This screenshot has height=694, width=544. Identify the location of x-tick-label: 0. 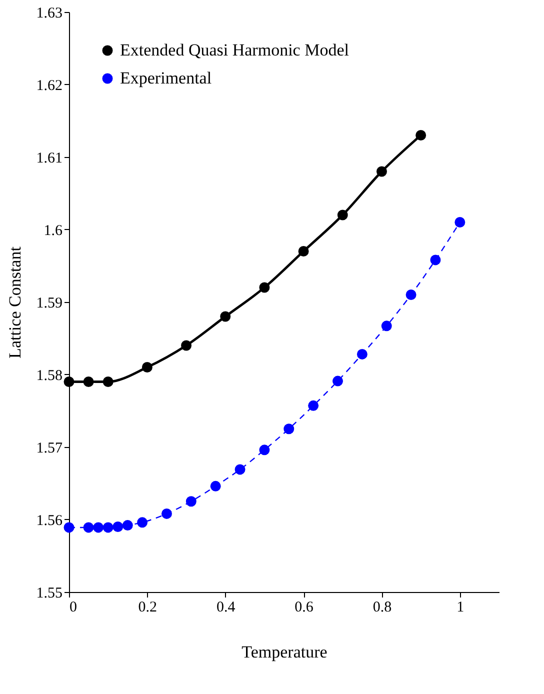
(73, 608).